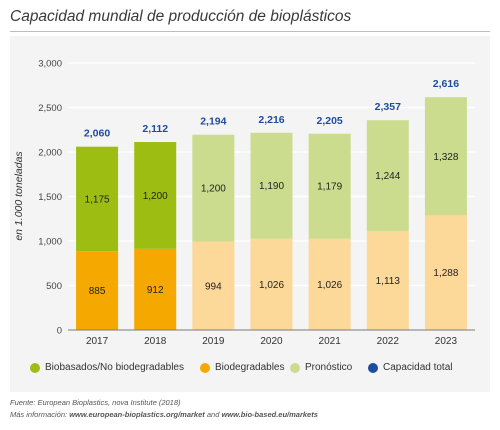  I want to click on data-label-biobased: 1,175, so click(97, 199).